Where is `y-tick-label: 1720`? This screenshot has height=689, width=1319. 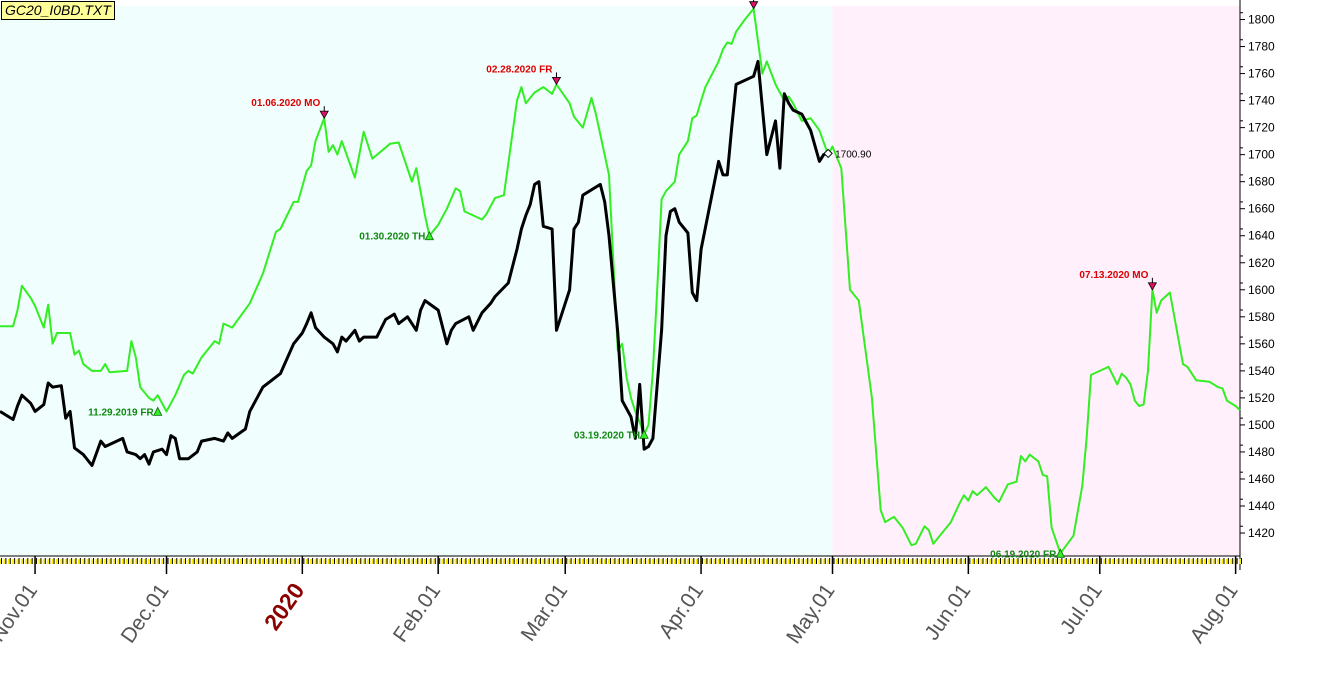
y-tick-label: 1720 is located at coordinates (1261, 128).